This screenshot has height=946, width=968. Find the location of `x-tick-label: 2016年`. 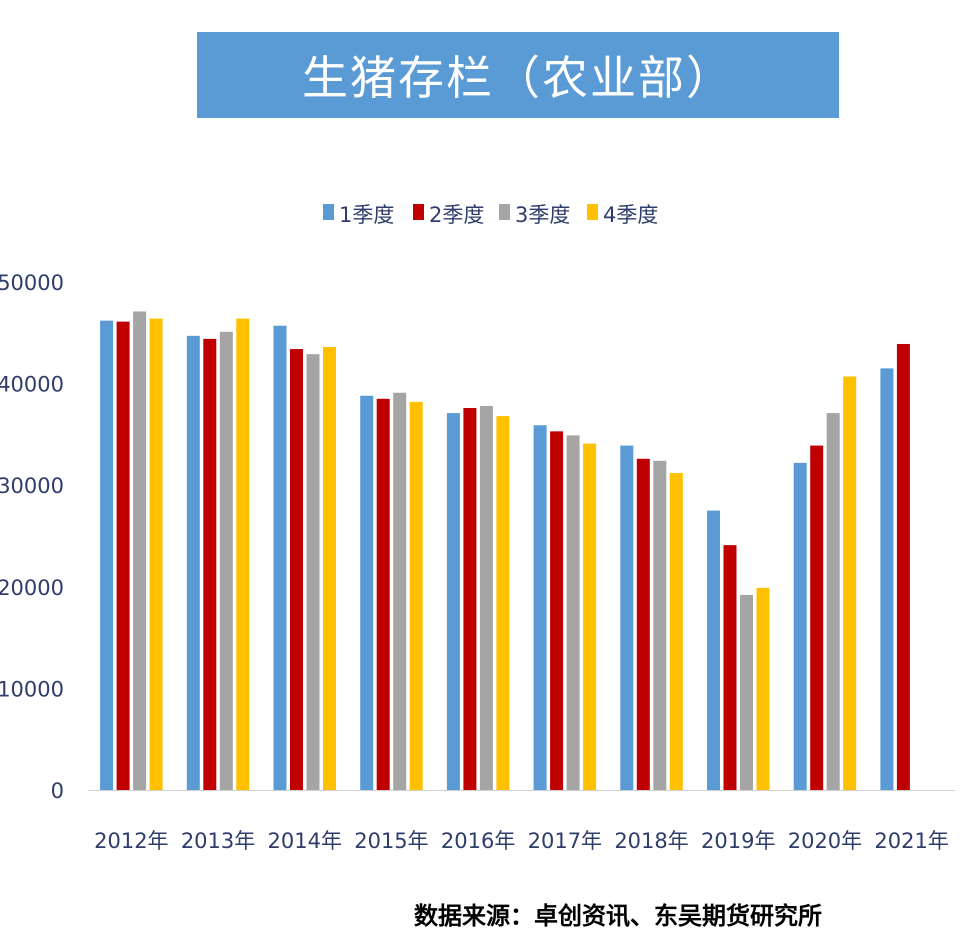

x-tick-label: 2016年 is located at coordinates (478, 841).